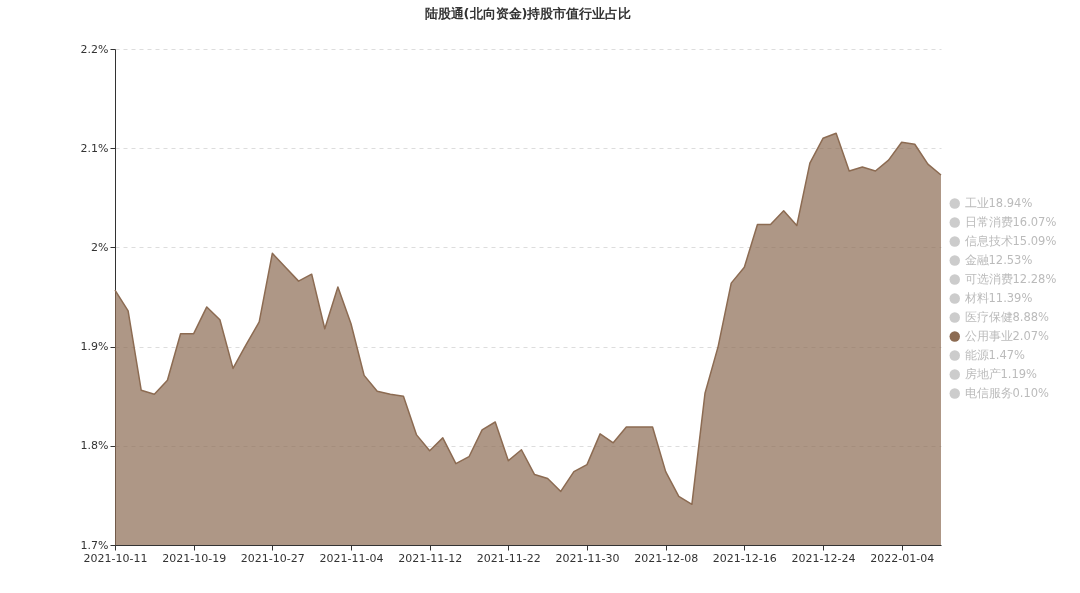 The image size is (1080, 593). What do you see at coordinates (1010, 240) in the screenshot?
I see `legend-label: 信息技术15.09%` at bounding box center [1010, 240].